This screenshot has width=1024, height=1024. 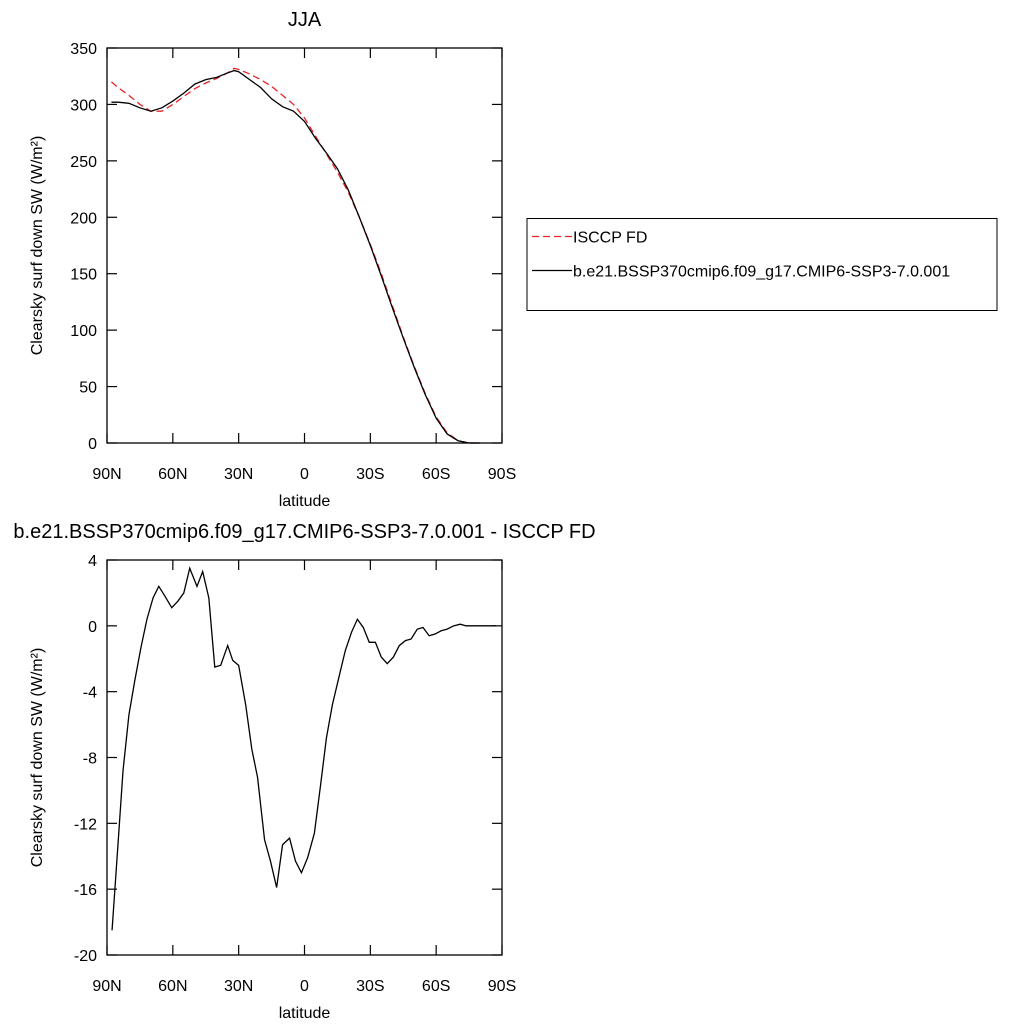 I want to click on y-tick-label: 350, so click(x=83, y=49).